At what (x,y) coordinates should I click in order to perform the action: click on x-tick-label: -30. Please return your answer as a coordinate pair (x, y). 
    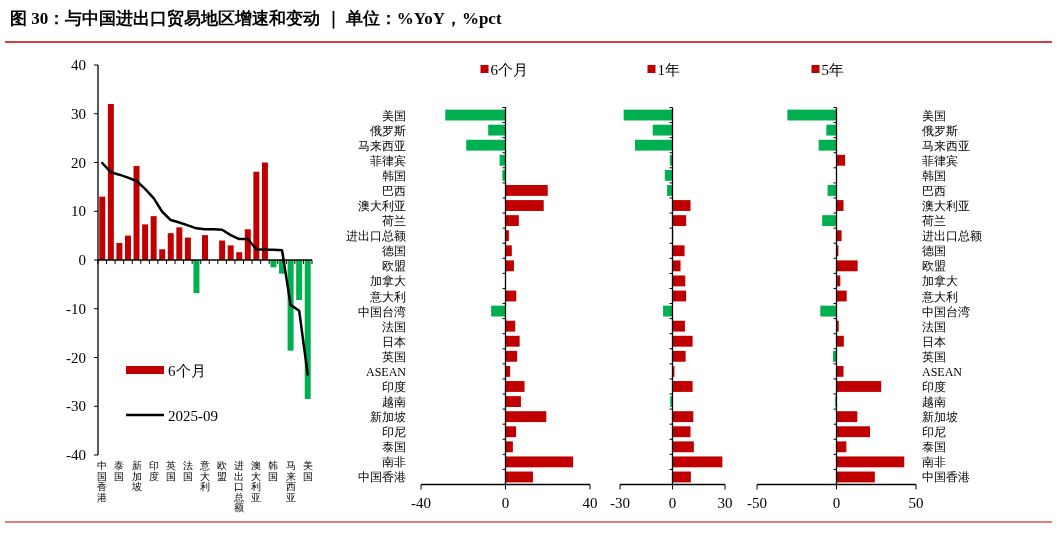
    Looking at the image, I should click on (620, 502).